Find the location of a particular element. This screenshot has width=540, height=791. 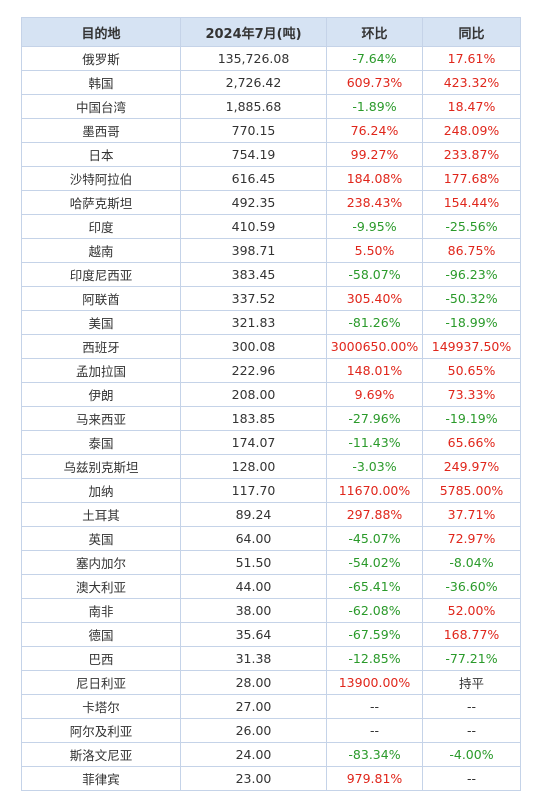

cell-mom: 9.69% is located at coordinates (374, 394).